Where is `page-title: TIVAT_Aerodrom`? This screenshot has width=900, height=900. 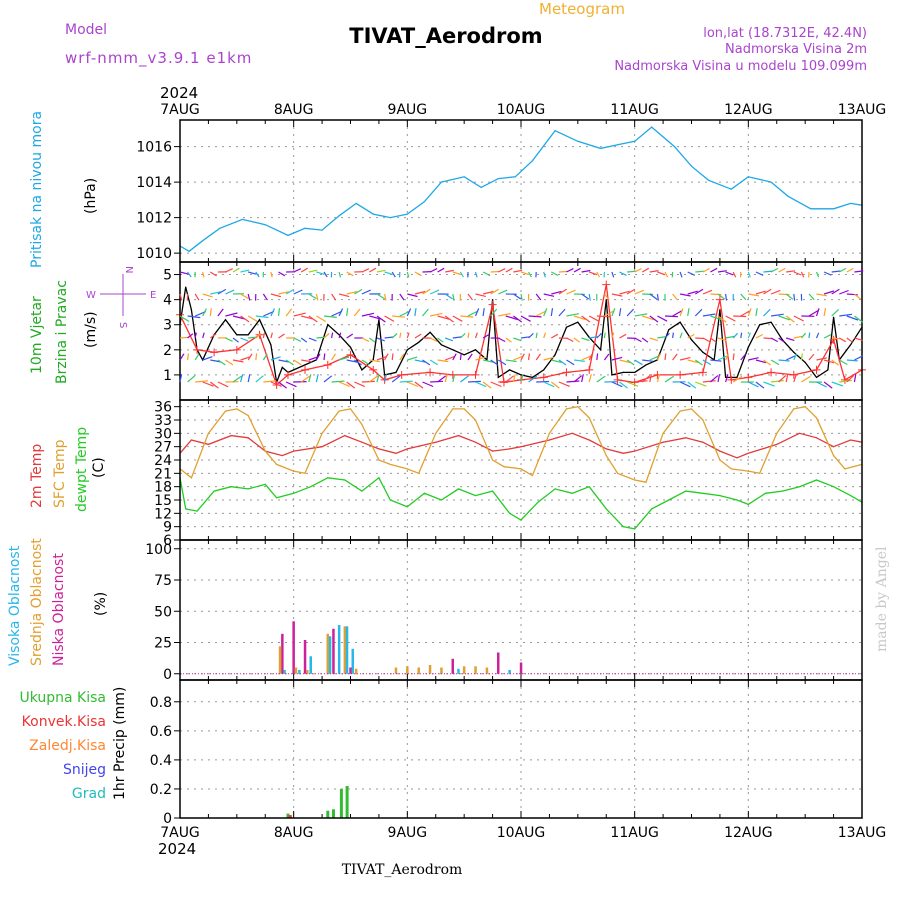
page-title: TIVAT_Aerodrom is located at coordinates (445, 36).